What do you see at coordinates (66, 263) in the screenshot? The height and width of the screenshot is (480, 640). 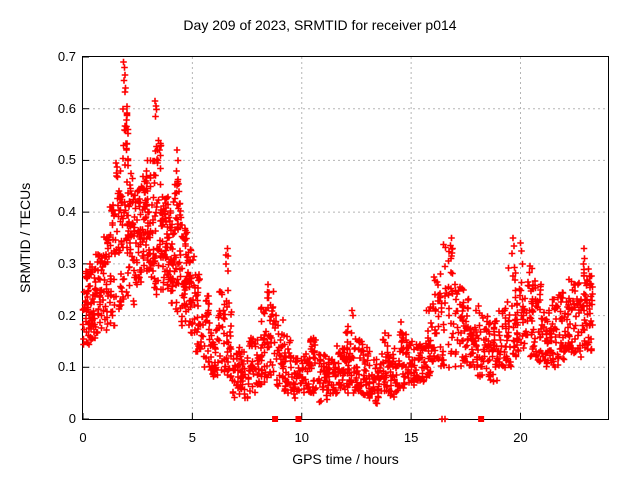 I see `y-tick-label: 0.3` at bounding box center [66, 263].